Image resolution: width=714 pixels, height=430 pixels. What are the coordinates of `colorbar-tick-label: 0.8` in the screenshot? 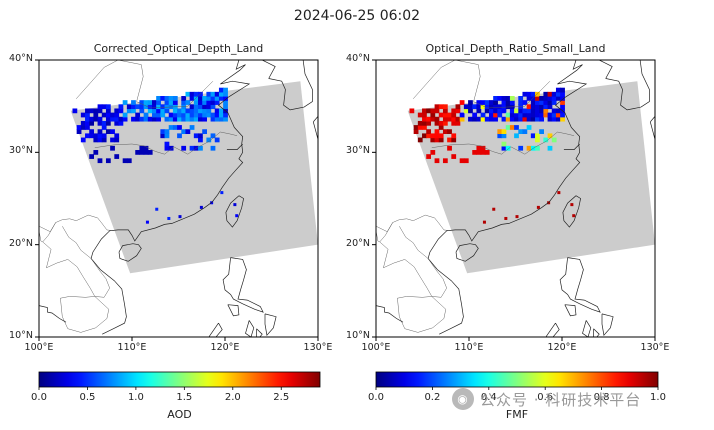 It's located at (601, 397).